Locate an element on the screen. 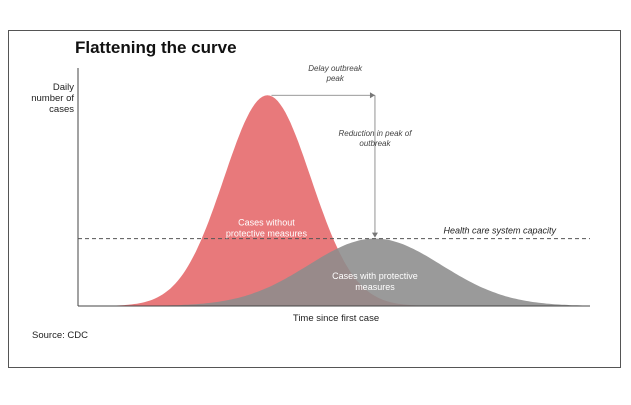 Image resolution: width=631 pixels, height=405 pixels. delay-arrow-head is located at coordinates (372, 95).